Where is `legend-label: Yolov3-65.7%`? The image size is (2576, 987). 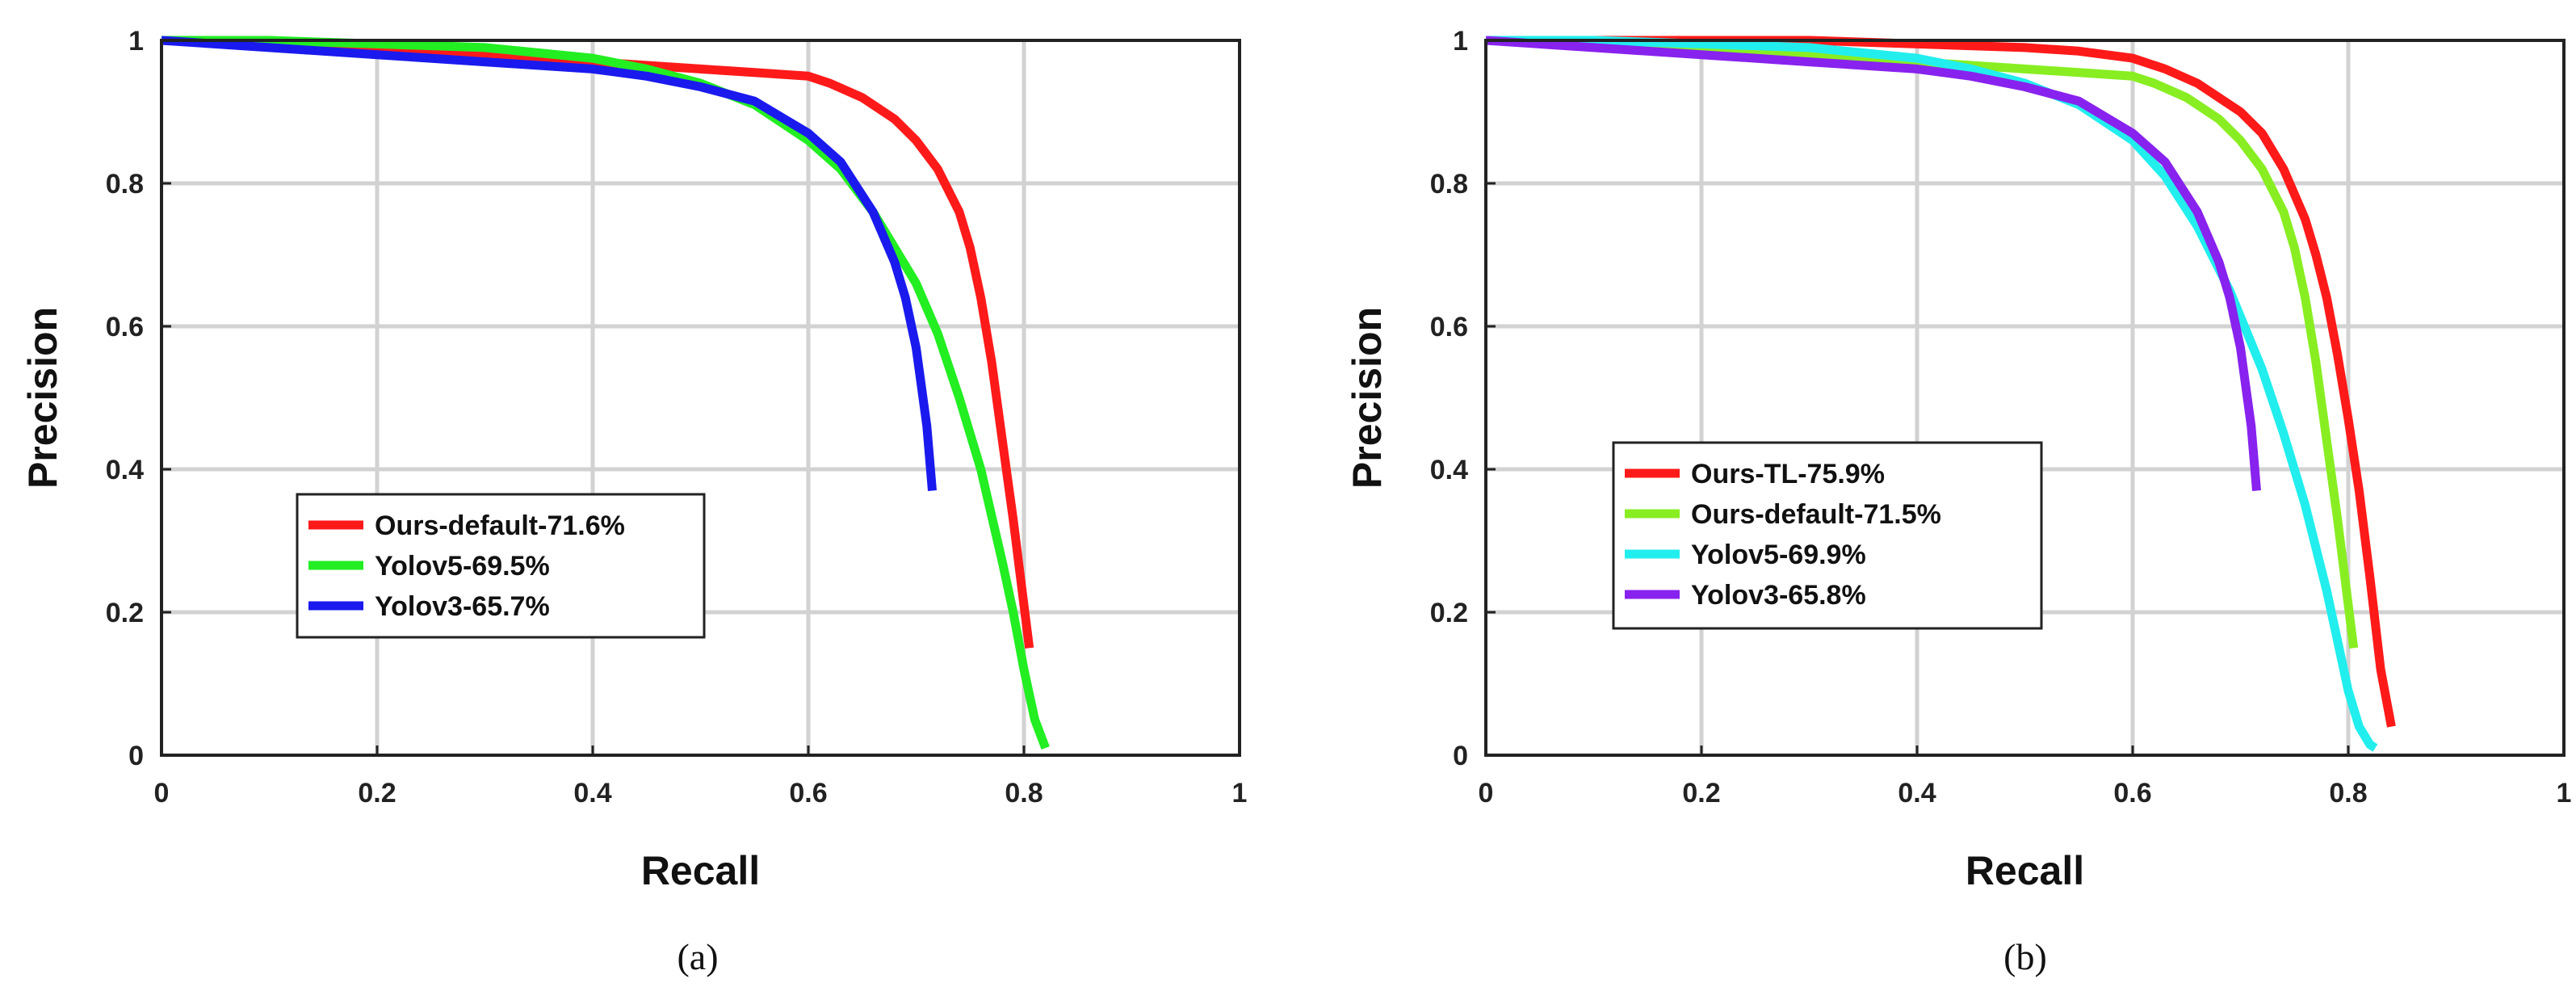
legend-label: Yolov3-65.7% is located at coordinates (462, 606).